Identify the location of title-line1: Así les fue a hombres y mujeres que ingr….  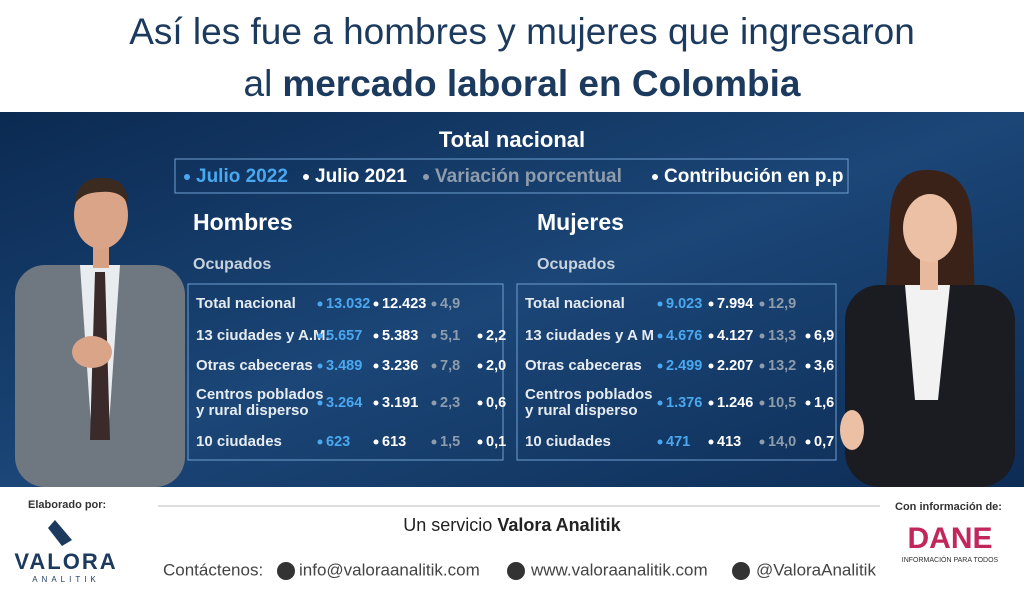
(522, 31).